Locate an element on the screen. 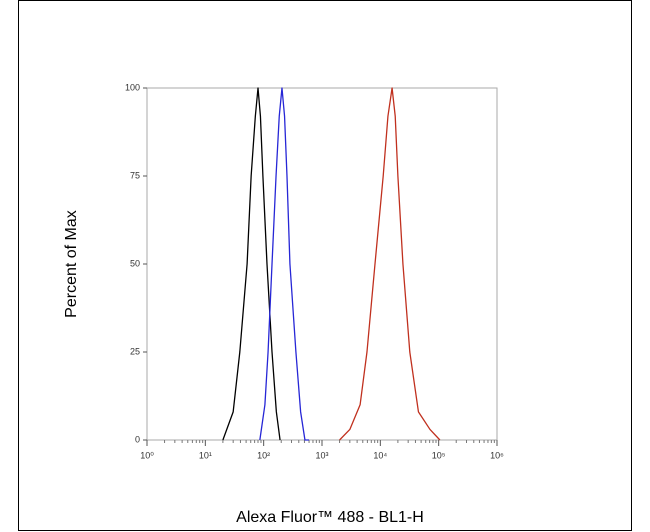 This screenshot has width=650, height=532. x-tick-label: 10⁰ is located at coordinates (147, 455).